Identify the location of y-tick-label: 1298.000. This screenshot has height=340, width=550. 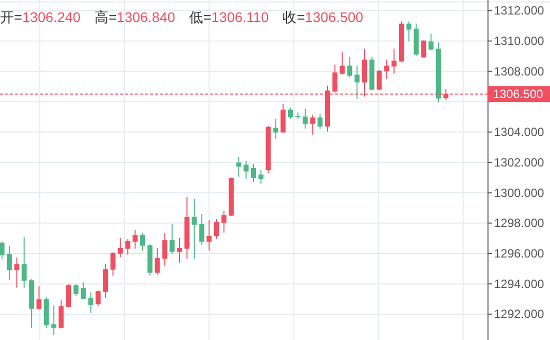
(519, 223).